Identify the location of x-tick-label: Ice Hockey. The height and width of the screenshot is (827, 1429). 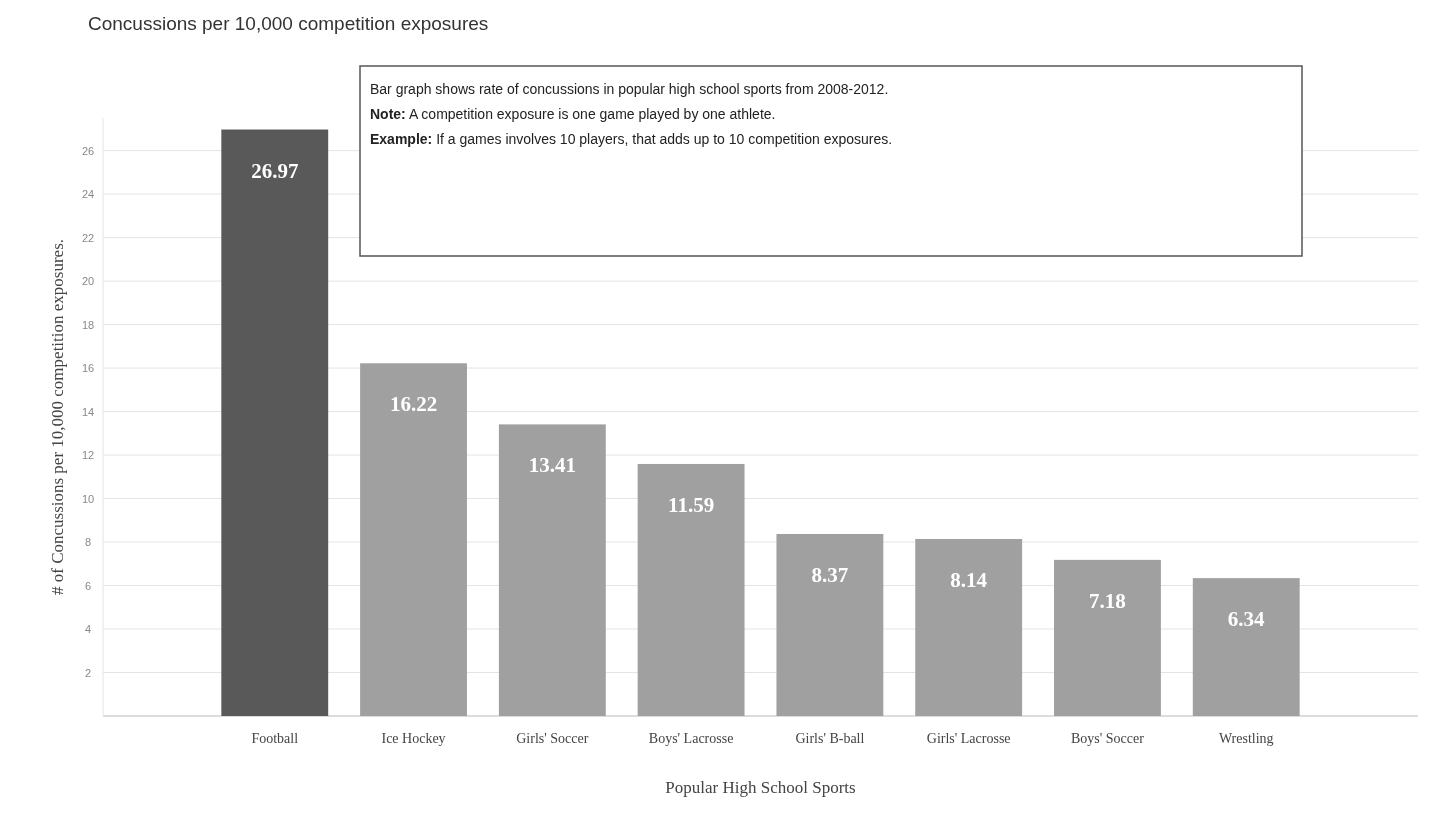
(413, 738).